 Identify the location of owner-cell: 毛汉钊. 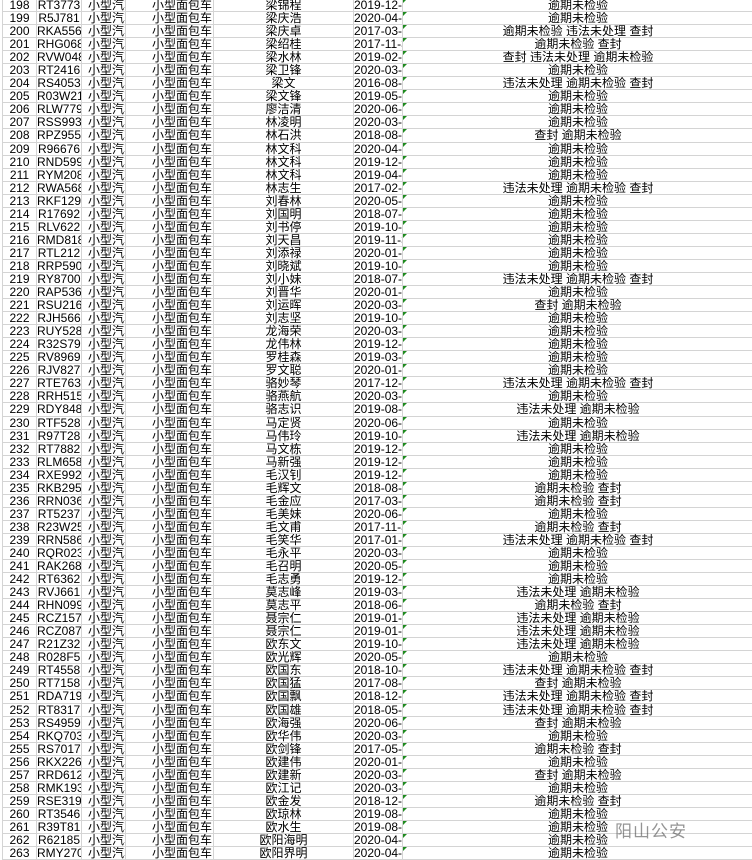
(284, 474).